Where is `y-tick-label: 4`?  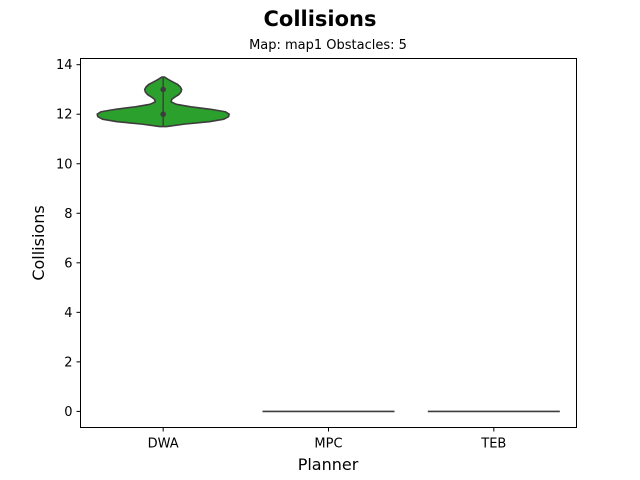
y-tick-label: 4 is located at coordinates (68, 313).